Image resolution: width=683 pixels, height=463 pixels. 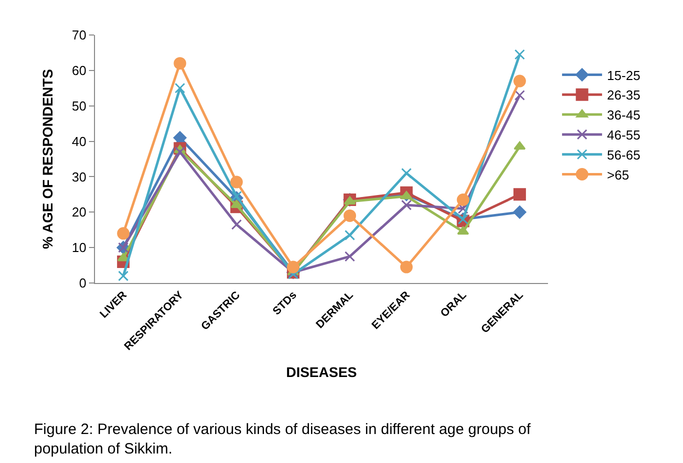 I want to click on x-axis-title: DISEASES, so click(x=321, y=372).